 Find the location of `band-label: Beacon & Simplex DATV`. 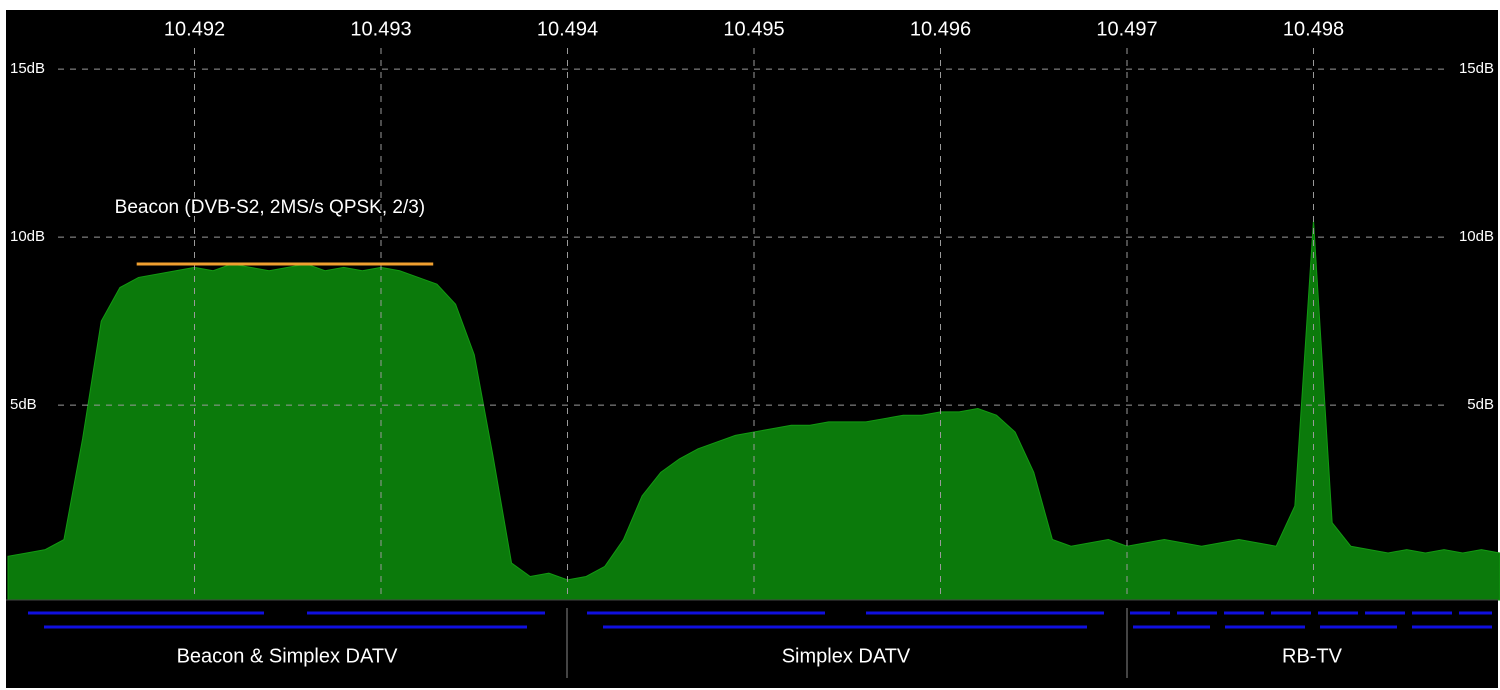

band-label: Beacon & Simplex DATV is located at coordinates (287, 656).